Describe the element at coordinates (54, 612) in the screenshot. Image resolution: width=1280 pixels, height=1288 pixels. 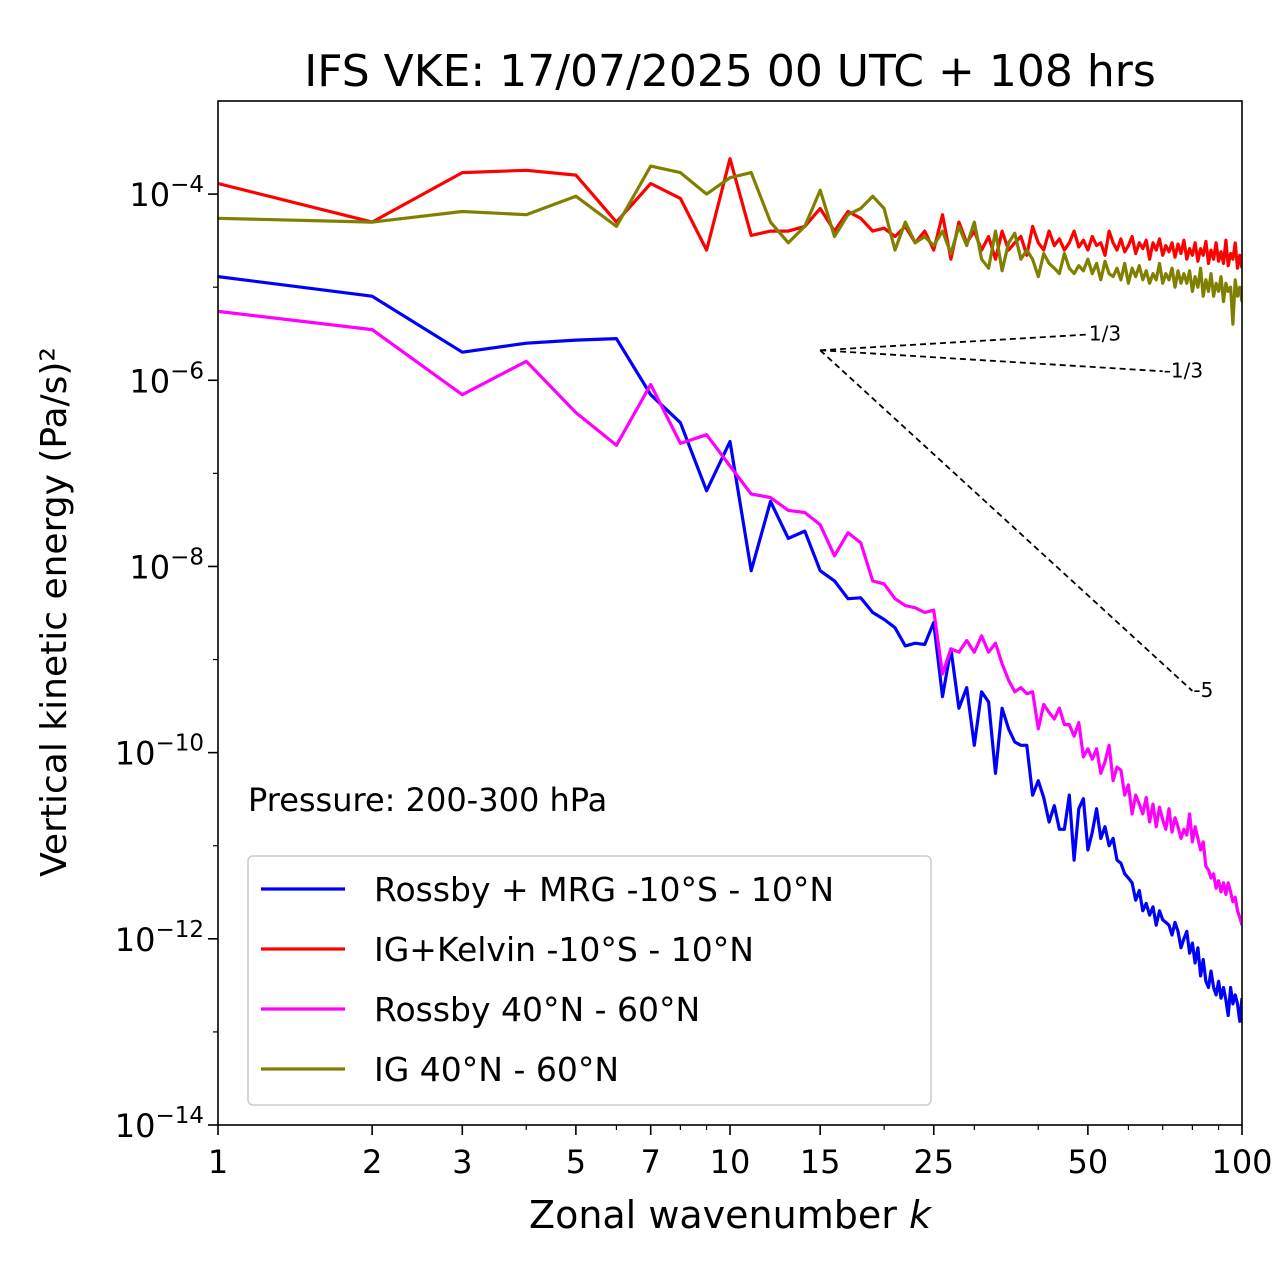
I see `y-axis-label: Vertical kinetic energy (Pa/s)²` at that location.